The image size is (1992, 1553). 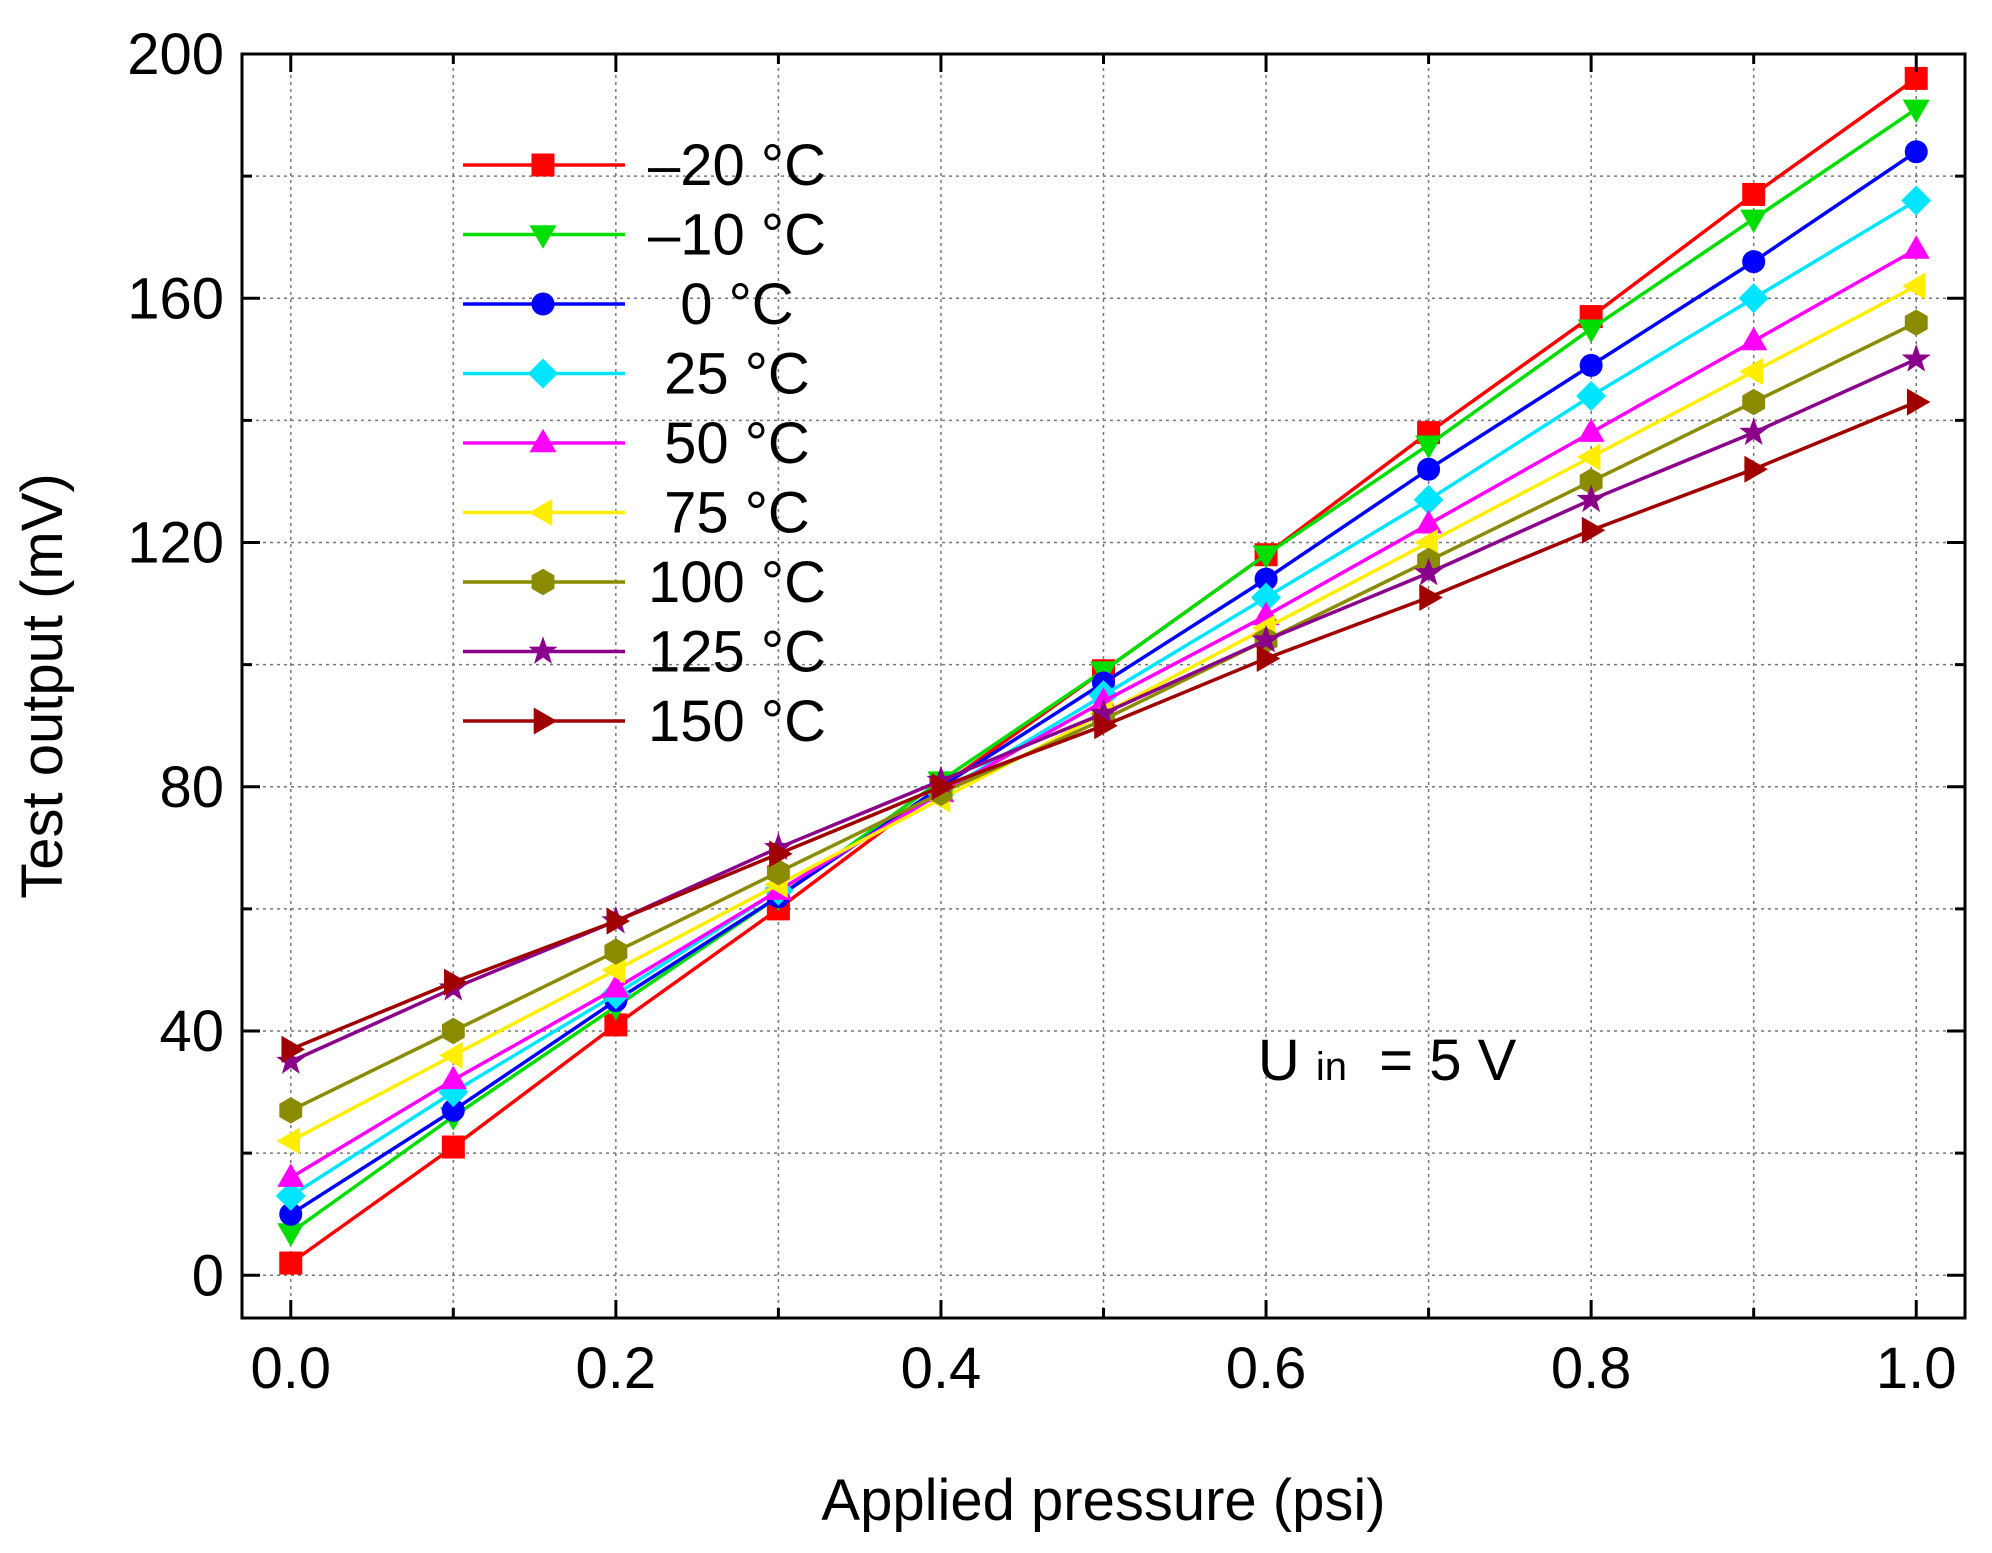 I want to click on annotation-main: U, so click(x=1279, y=1060).